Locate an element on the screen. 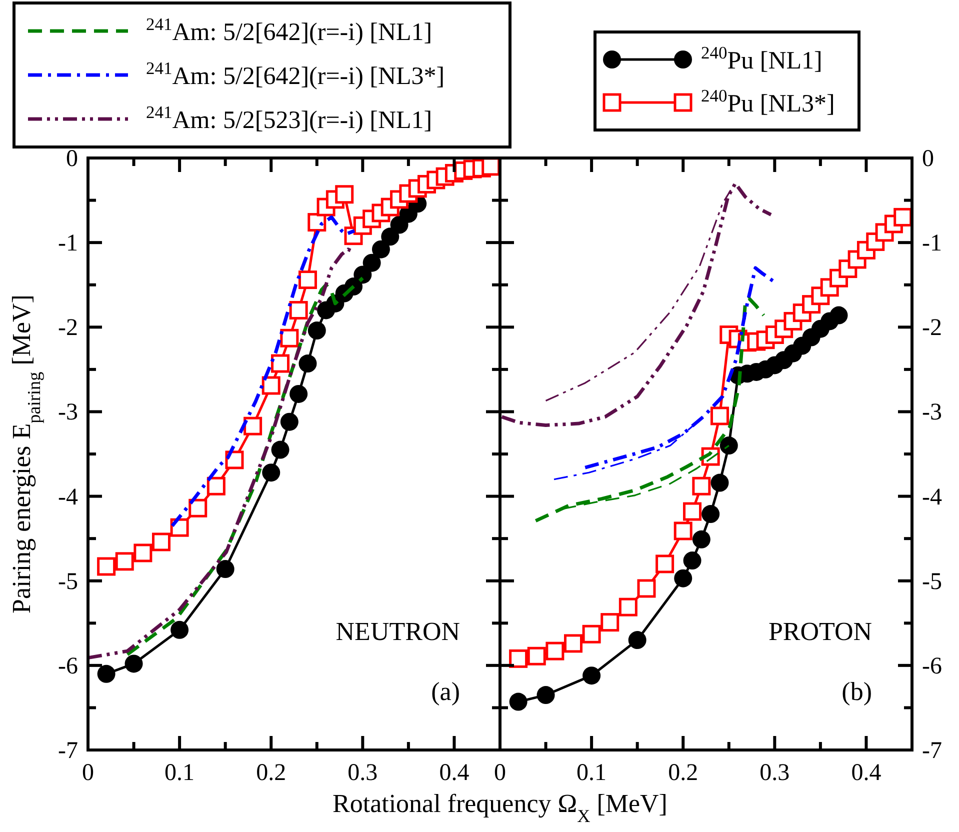 The image size is (959, 832). legend-label: $^{241}$Am: 5/2[642](r=-i) [NL1] is located at coordinates (289, 30).